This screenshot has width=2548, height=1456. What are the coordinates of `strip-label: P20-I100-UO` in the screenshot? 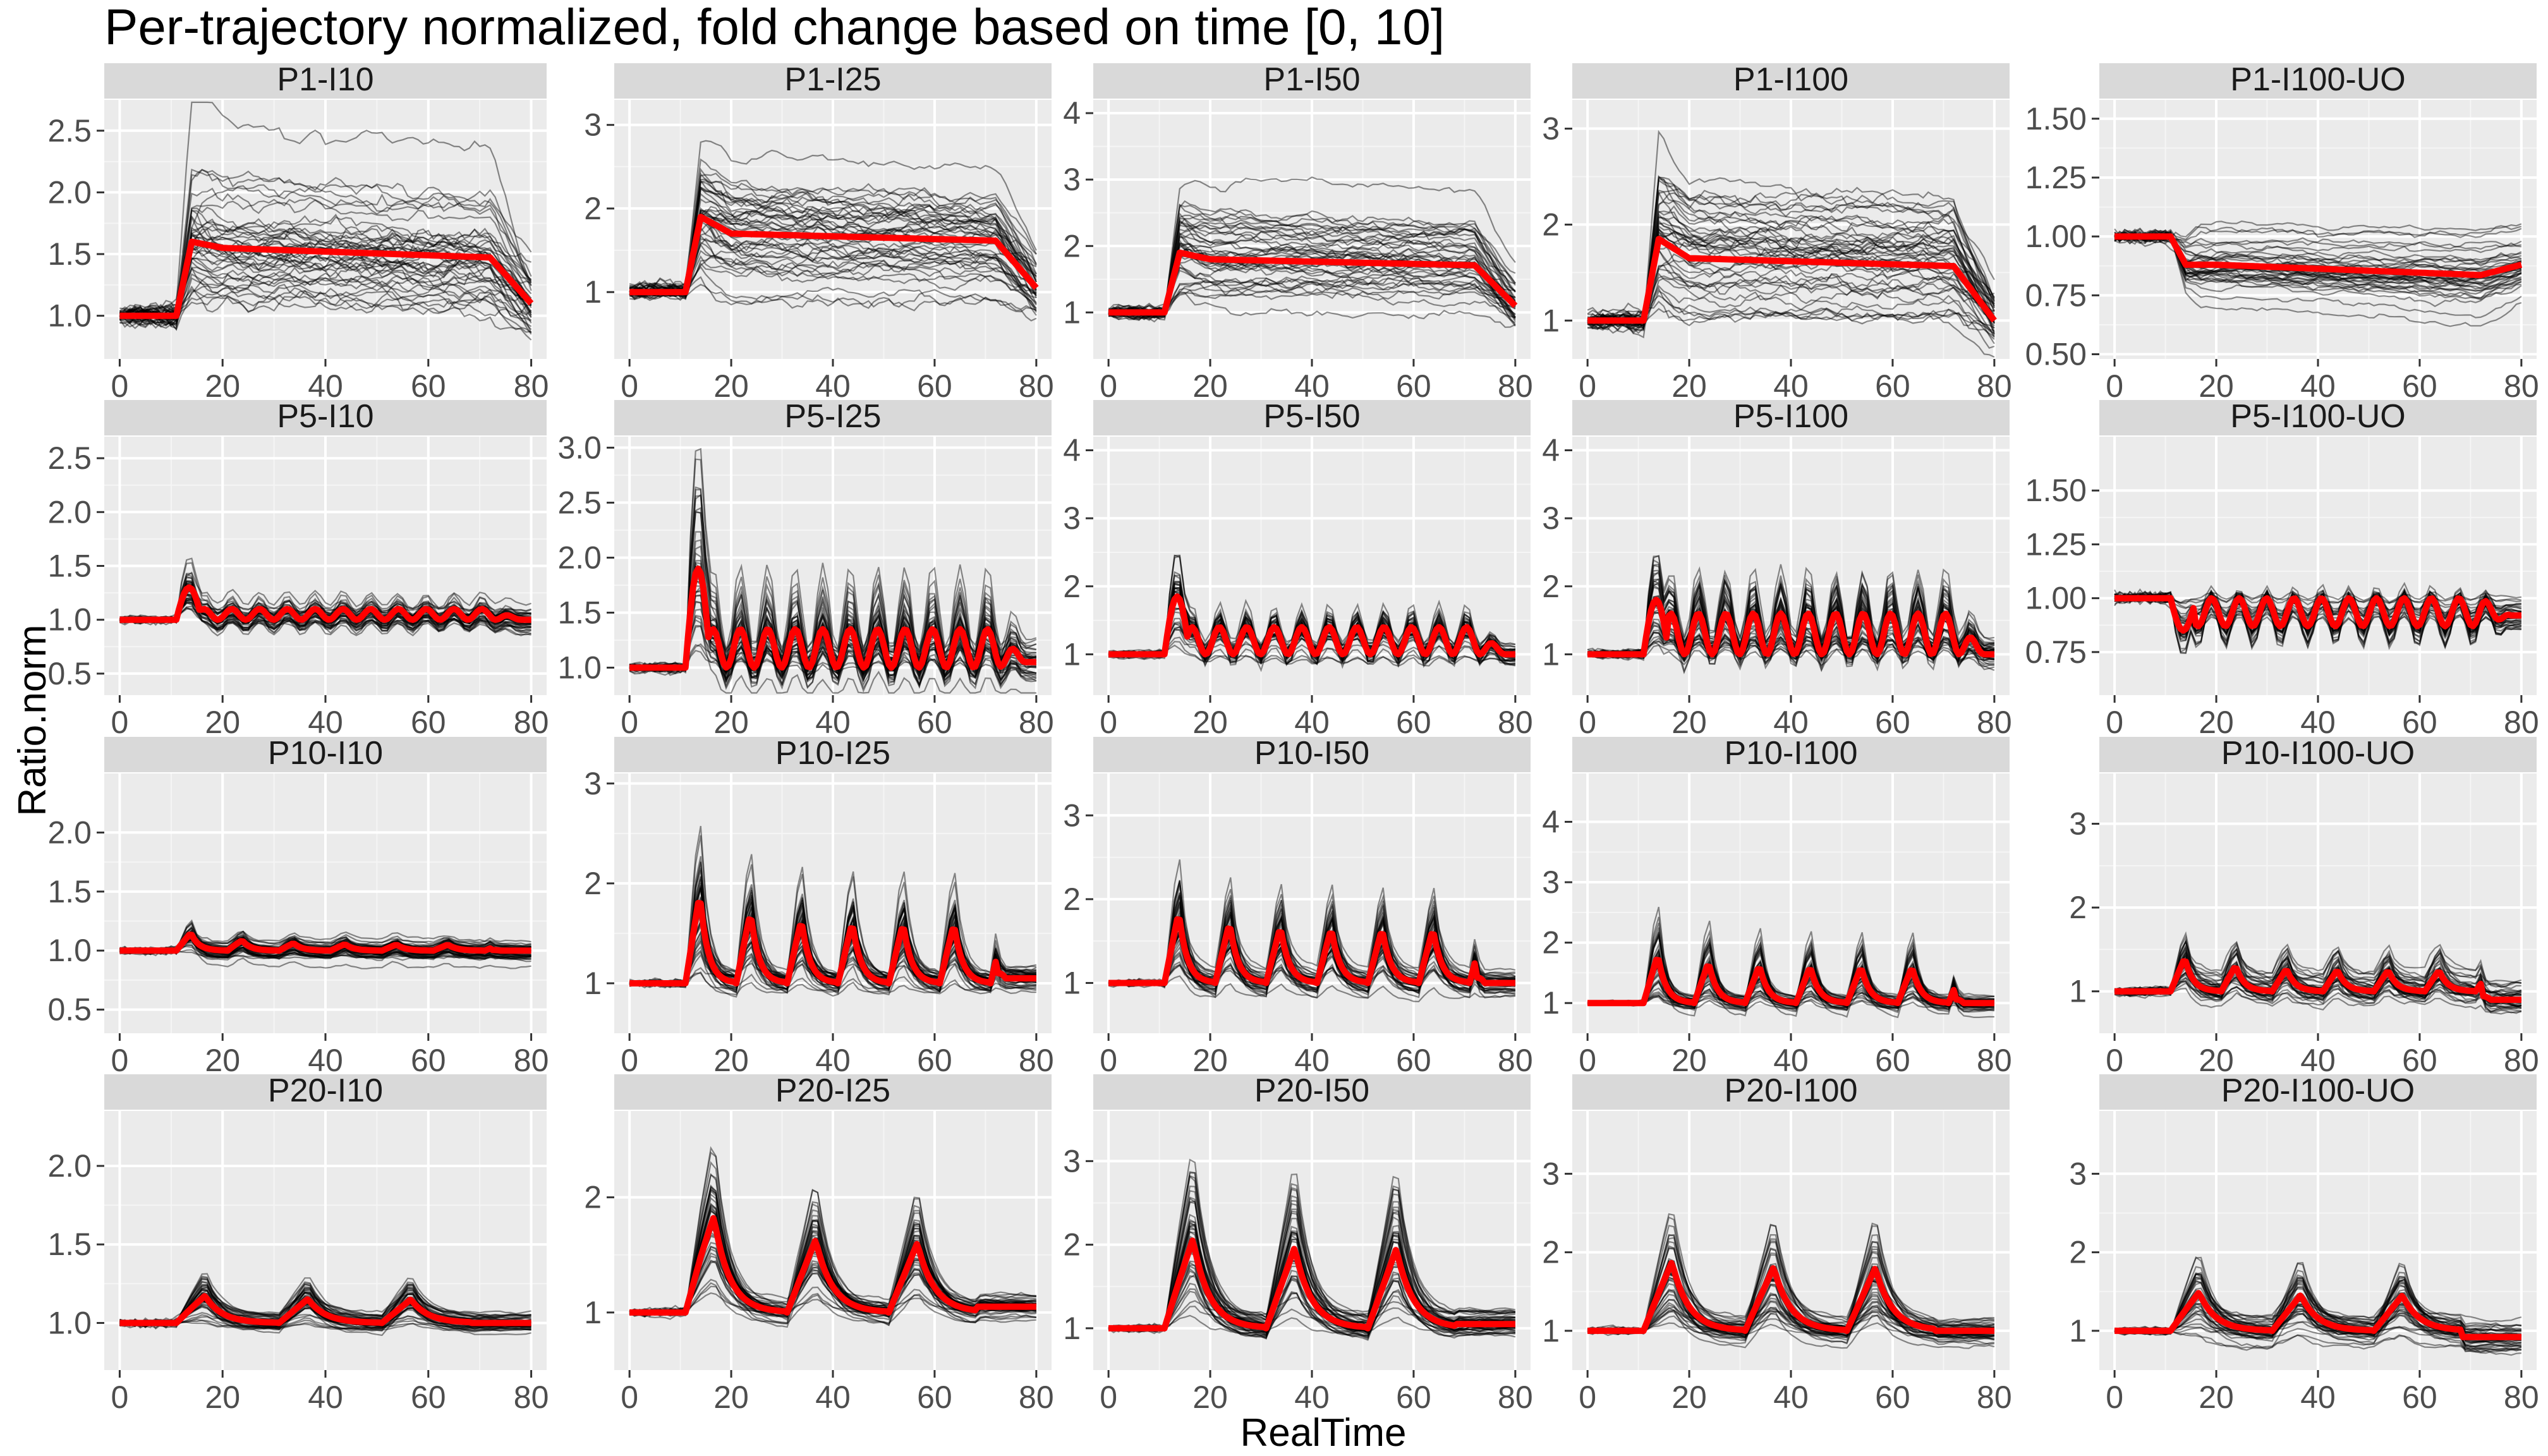 It's located at (2318, 1090).